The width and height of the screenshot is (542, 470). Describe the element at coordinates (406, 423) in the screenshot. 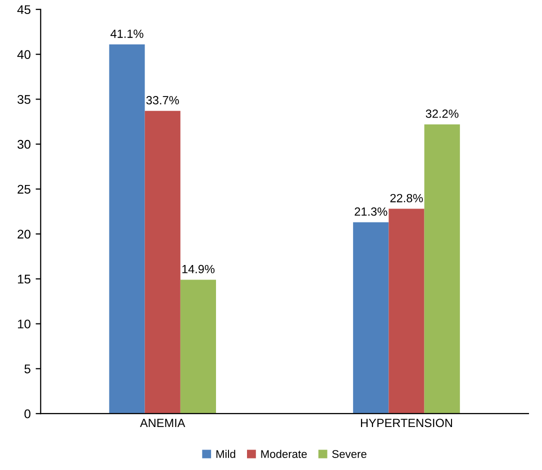

I see `x-tick-label: HYPERTENSION` at that location.